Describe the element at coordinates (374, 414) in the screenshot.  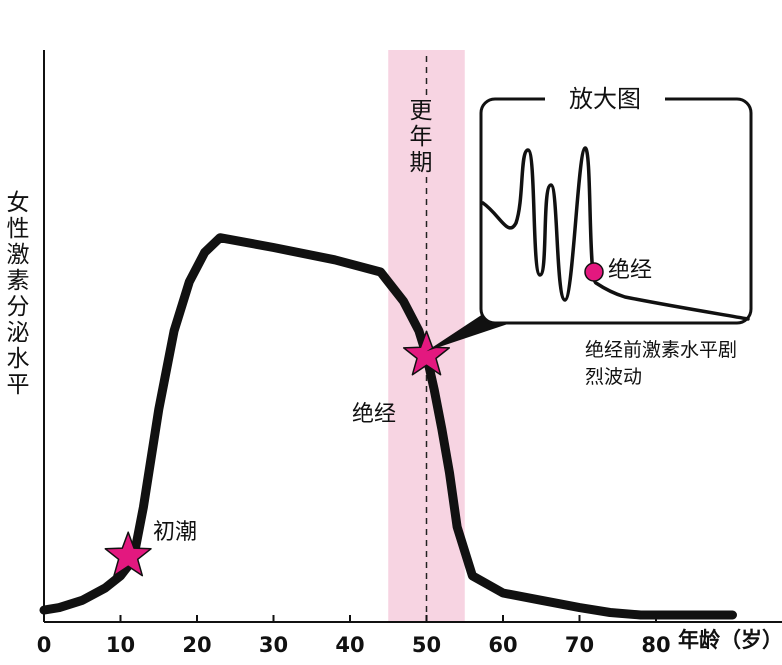
I see `menopause-label: 绝经` at that location.